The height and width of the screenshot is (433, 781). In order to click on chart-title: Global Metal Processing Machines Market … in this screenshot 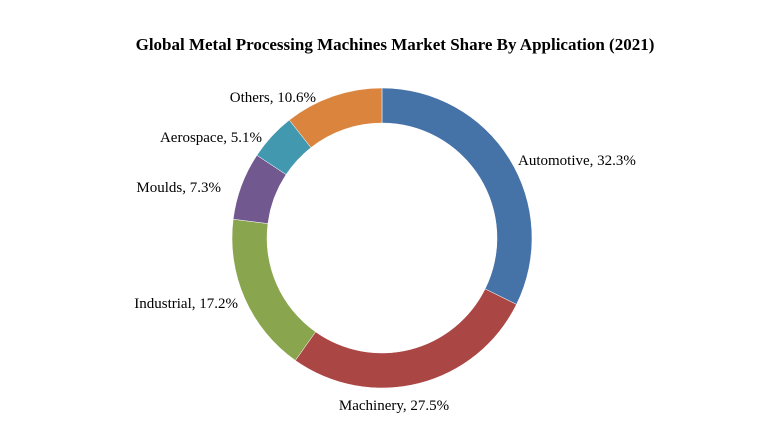, I will do `click(395, 44)`.